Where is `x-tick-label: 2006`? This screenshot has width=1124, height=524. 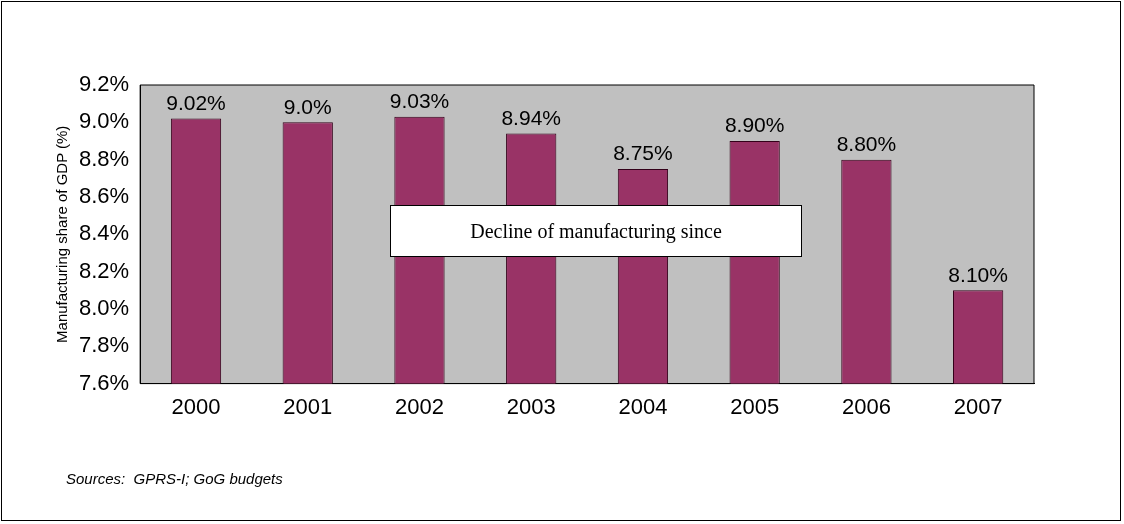 x-tick-label: 2006 is located at coordinates (866, 406).